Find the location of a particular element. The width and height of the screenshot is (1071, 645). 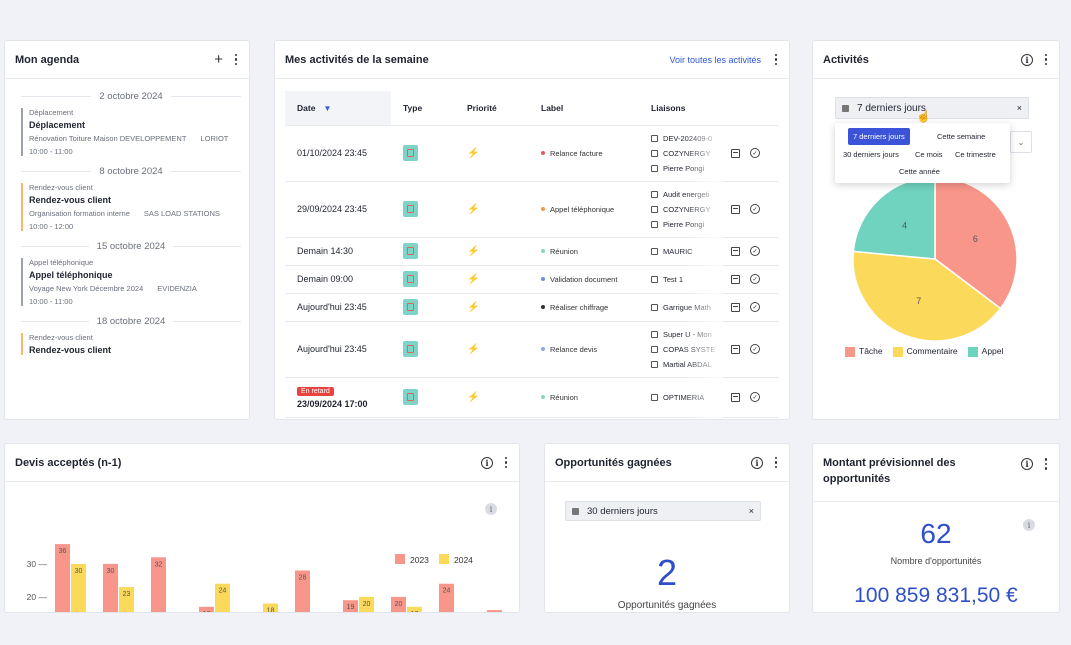

link-item: Garrigue Math is located at coordinates (685, 307).